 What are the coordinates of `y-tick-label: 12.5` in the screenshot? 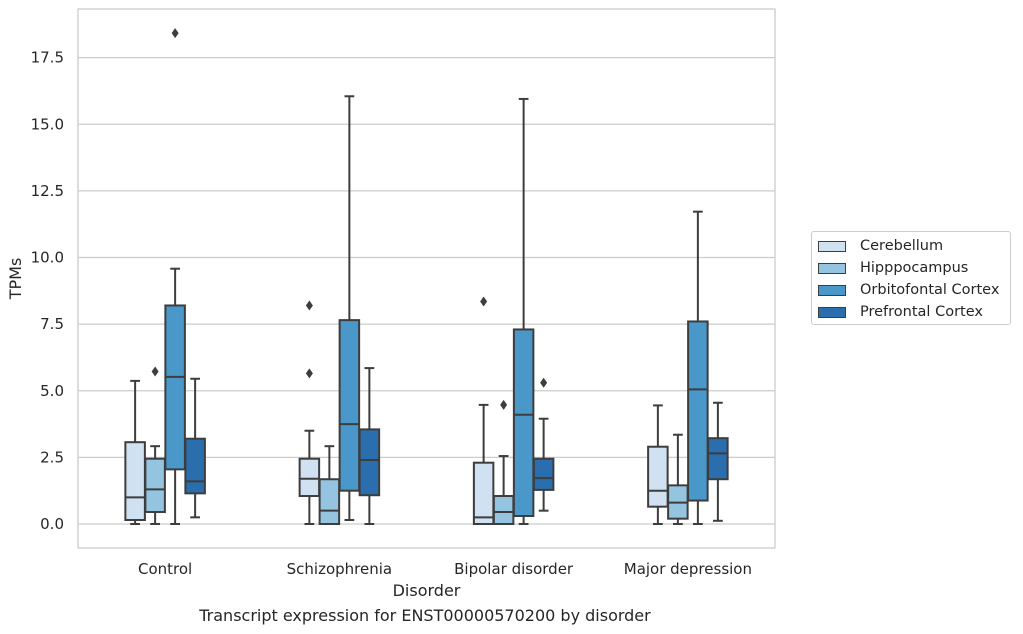 It's located at (47, 191).